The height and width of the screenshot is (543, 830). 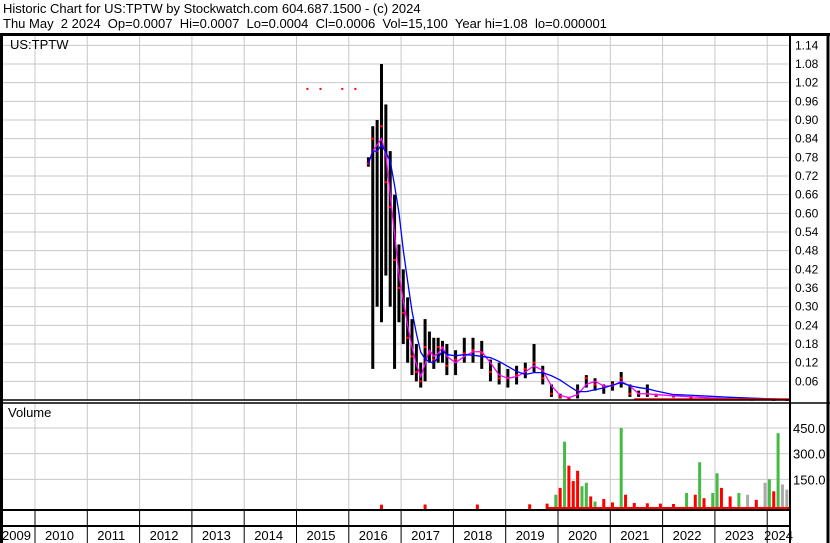 I want to click on year-label: 2021, so click(x=634, y=535).